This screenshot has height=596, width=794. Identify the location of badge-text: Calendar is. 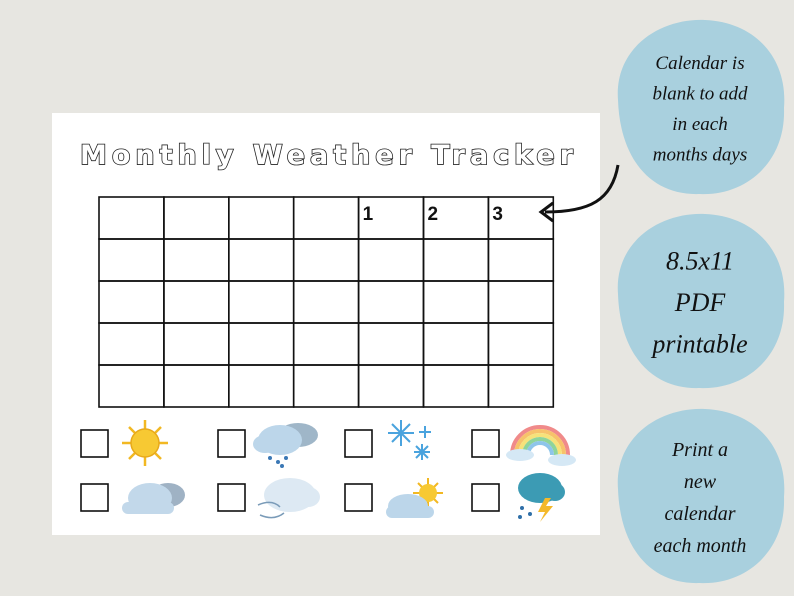
(699, 63).